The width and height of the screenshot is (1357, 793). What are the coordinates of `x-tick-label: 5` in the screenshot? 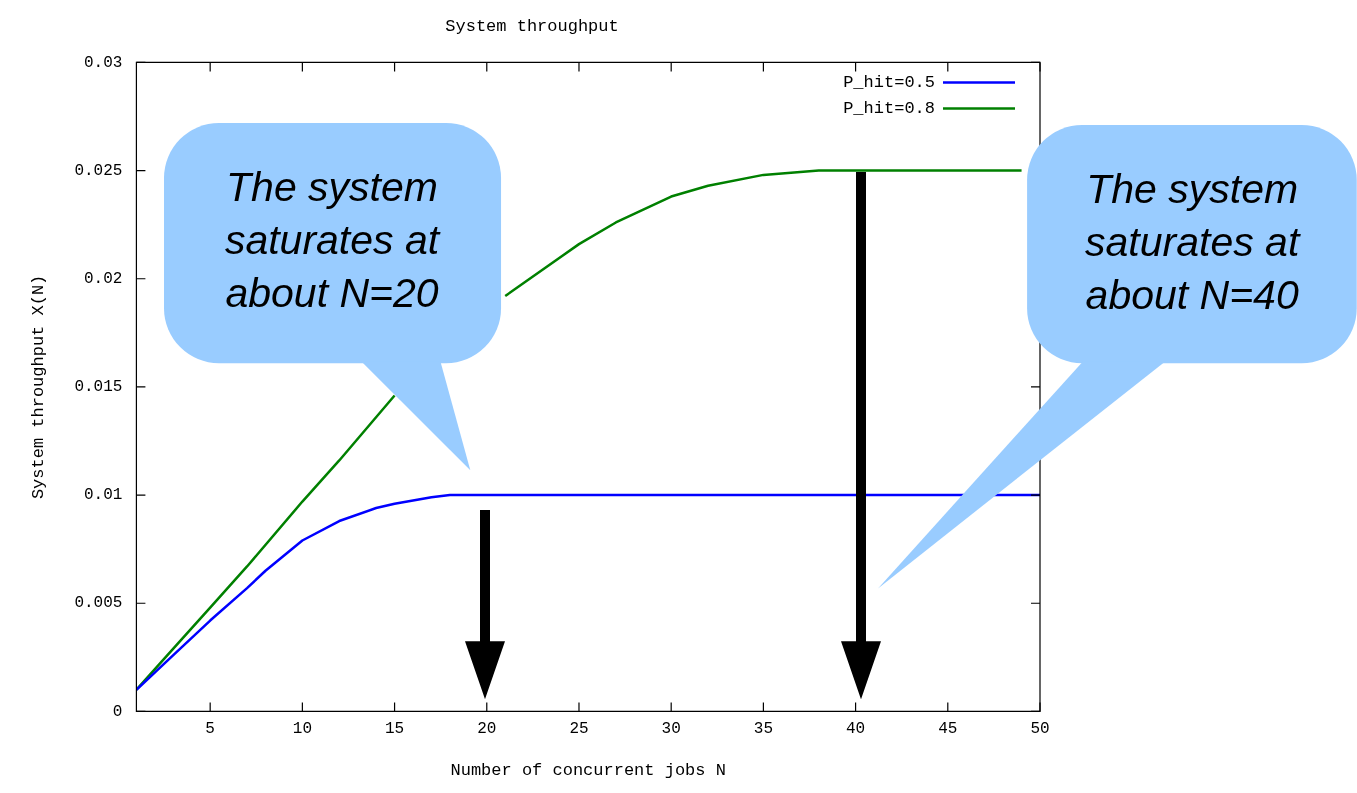 It's located at (210, 729).